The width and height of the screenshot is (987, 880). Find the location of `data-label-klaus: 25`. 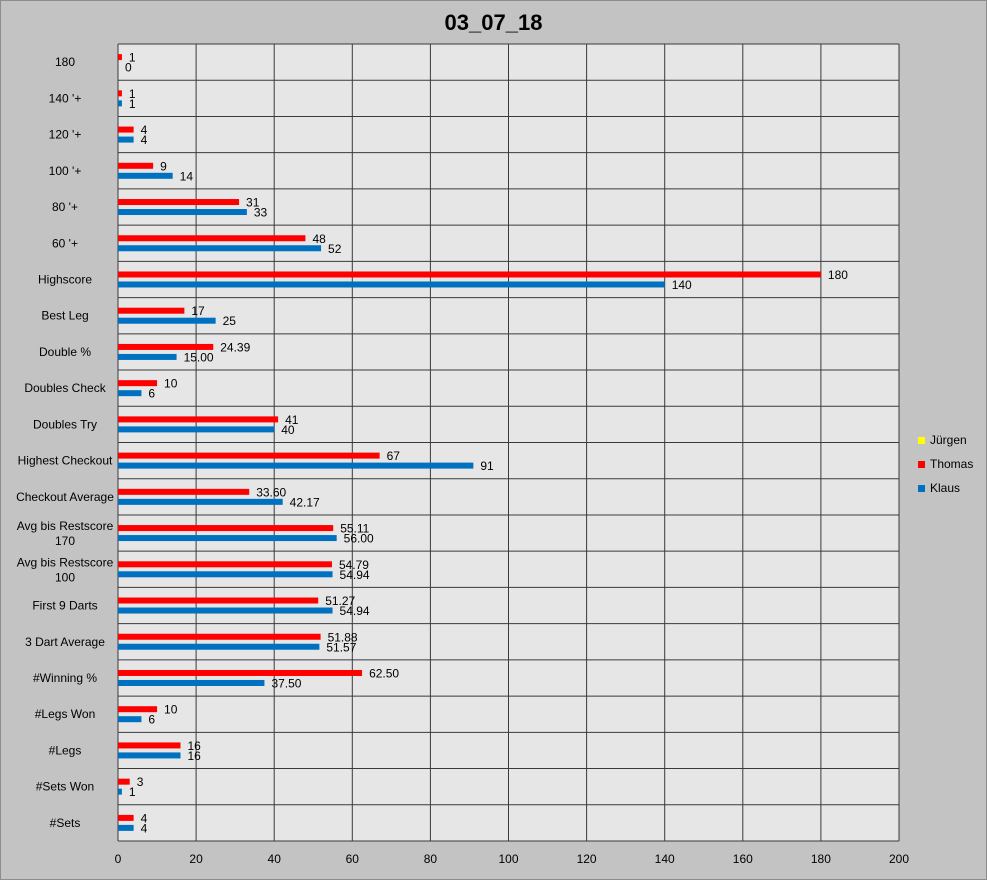

data-label-klaus: 25 is located at coordinates (230, 321).